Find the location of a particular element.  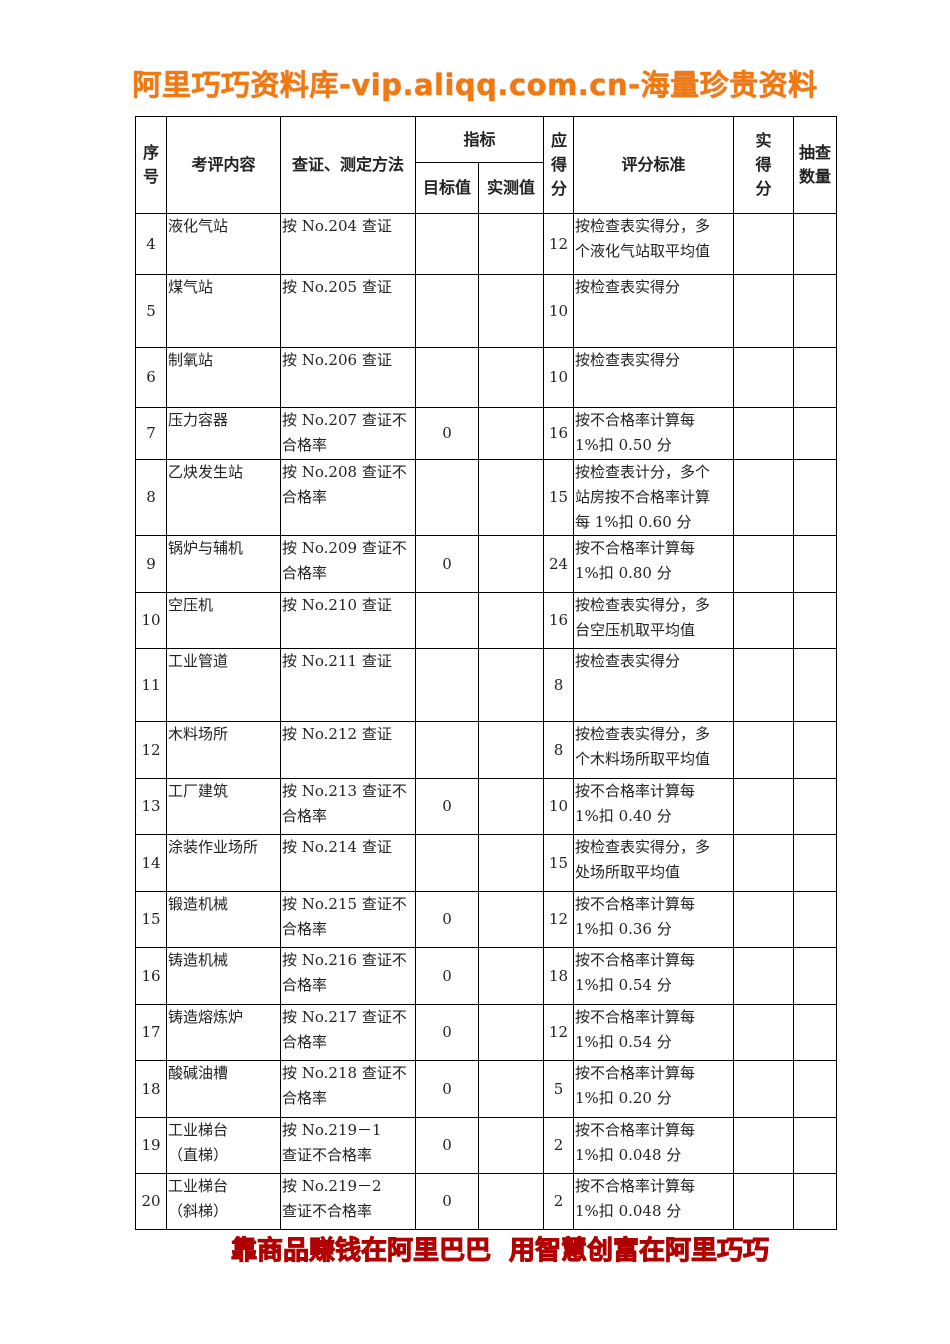

table-row: 5 煤气站 按 No.205 查证 10 按检查表实得分 is located at coordinates (486, 311).